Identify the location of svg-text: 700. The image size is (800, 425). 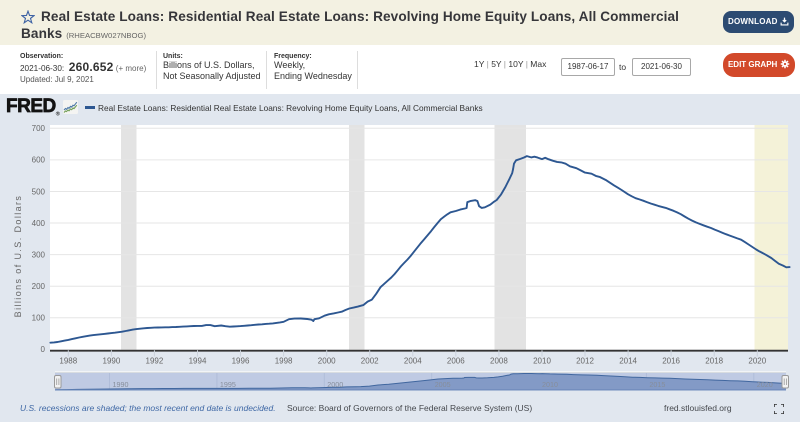
(39, 128).